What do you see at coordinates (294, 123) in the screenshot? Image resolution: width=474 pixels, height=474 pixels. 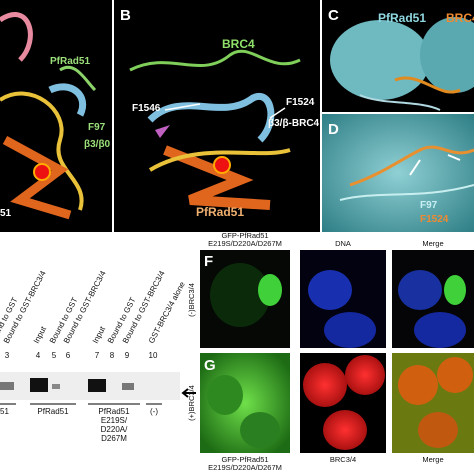 I see `label: β3/β-BRC4` at bounding box center [294, 123].